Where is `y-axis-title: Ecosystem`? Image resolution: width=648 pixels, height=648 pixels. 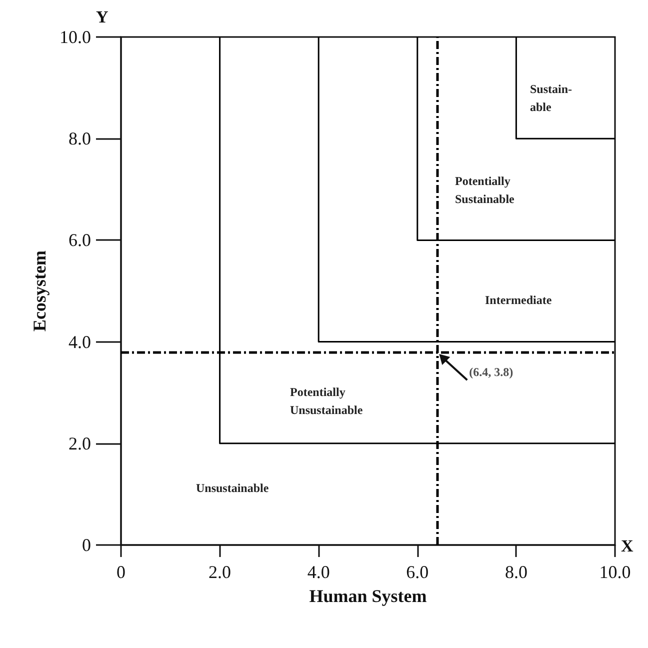 y-axis-title: Ecosystem is located at coordinates (40, 291).